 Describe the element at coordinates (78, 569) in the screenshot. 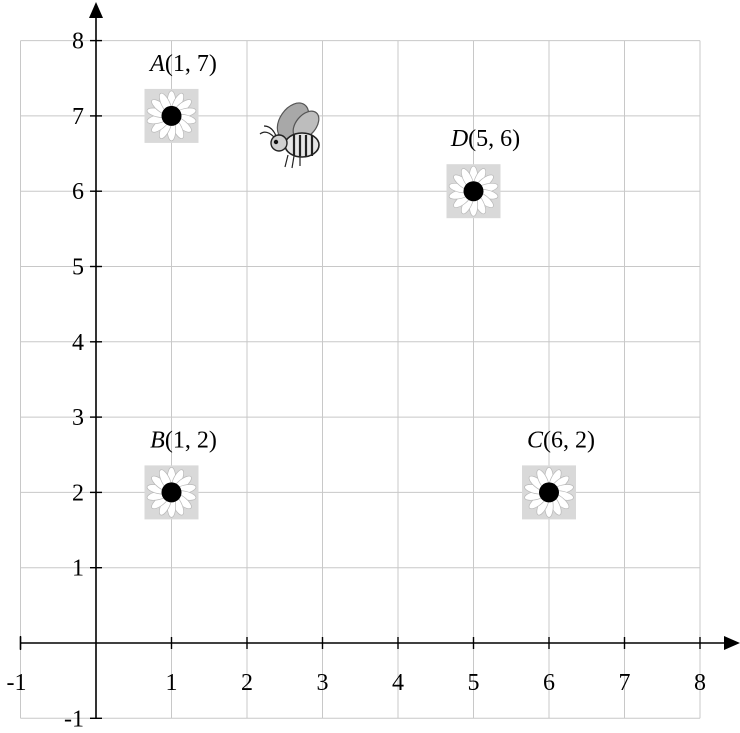

I see `y-tick-label: 1` at that location.